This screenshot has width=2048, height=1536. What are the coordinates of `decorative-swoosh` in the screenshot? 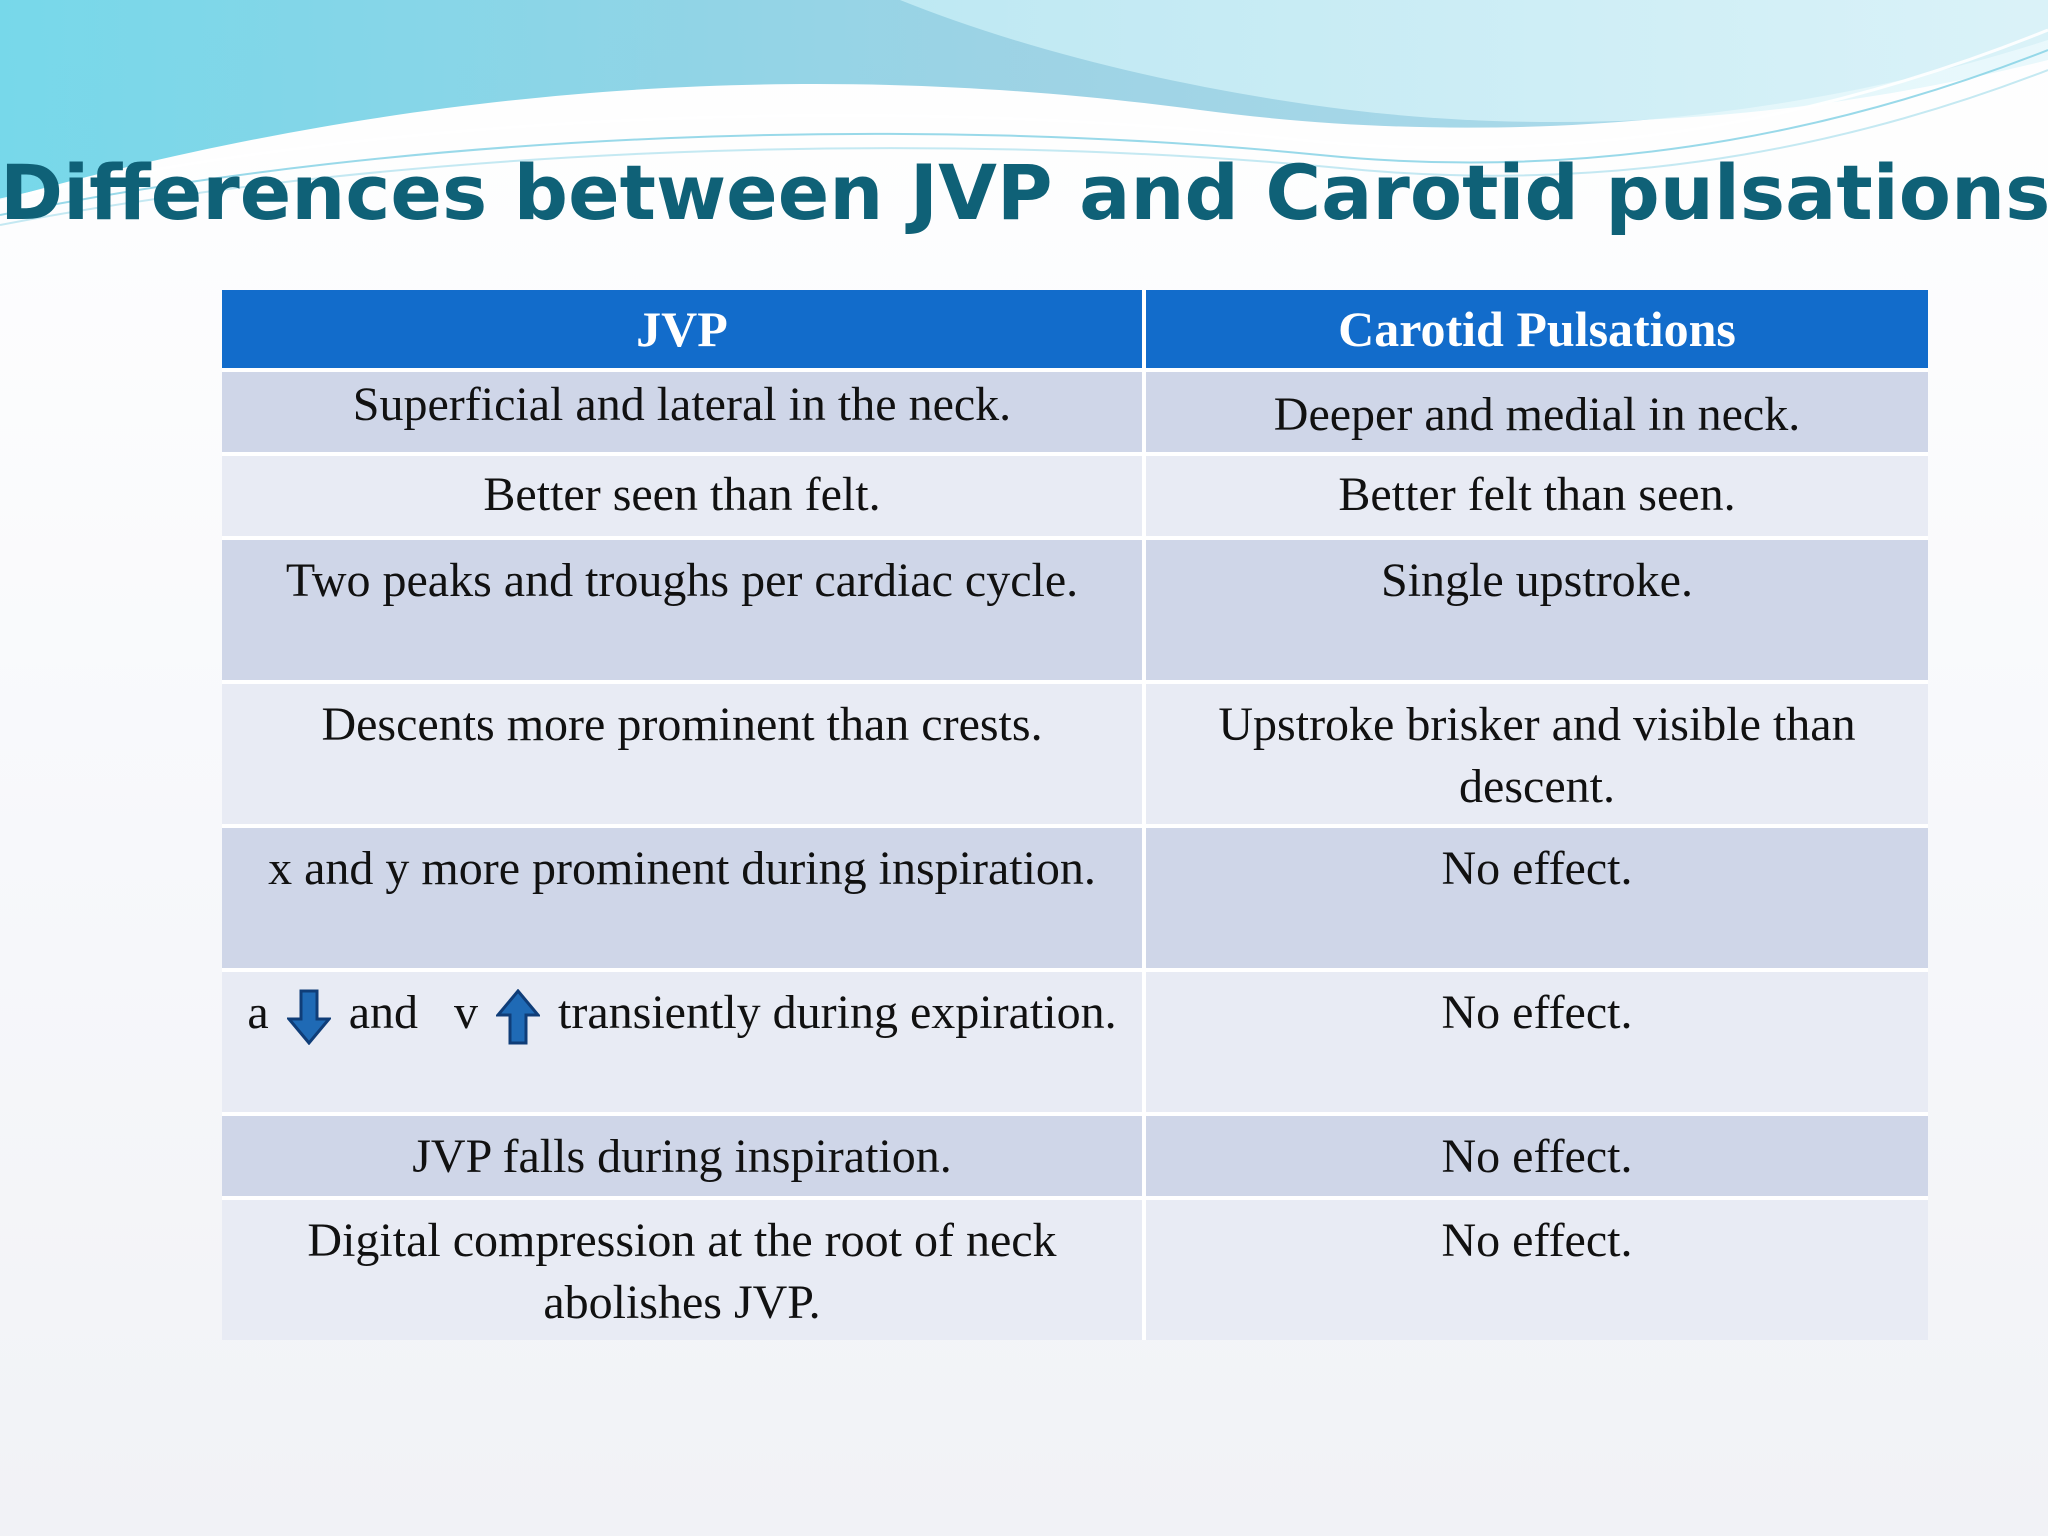 It's located at (1024, 113).